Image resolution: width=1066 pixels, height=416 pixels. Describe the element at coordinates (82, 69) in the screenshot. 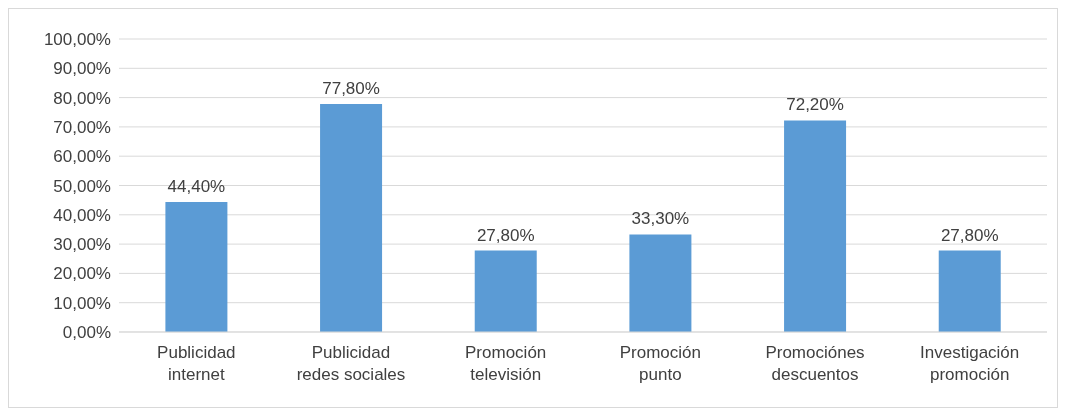

I see `y-tick-label: 90,00%` at that location.